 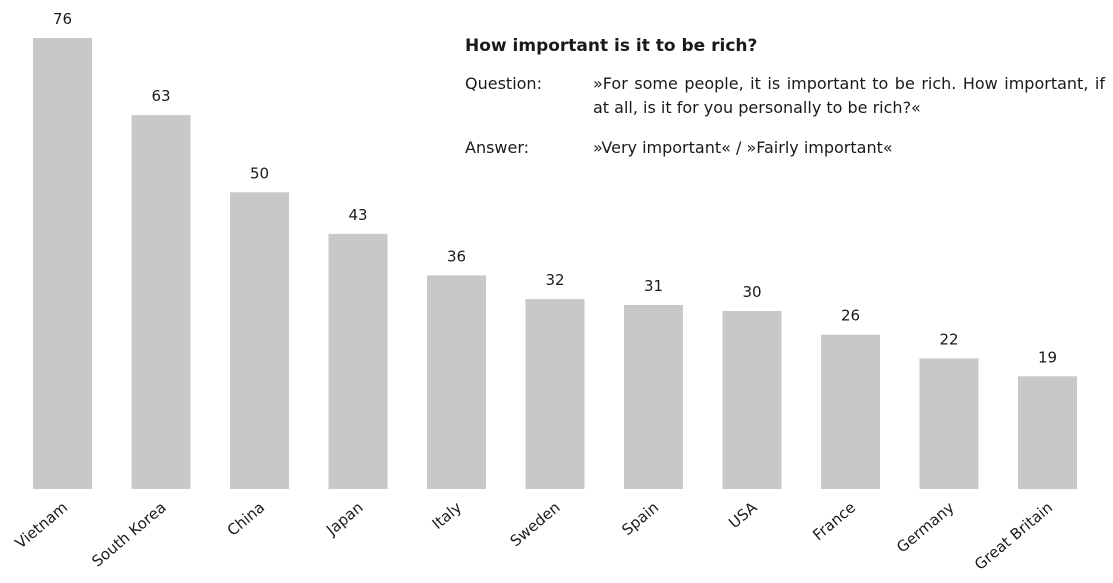 What do you see at coordinates (535, 524) in the screenshot?
I see `category-label-sweden: Sweden` at bounding box center [535, 524].